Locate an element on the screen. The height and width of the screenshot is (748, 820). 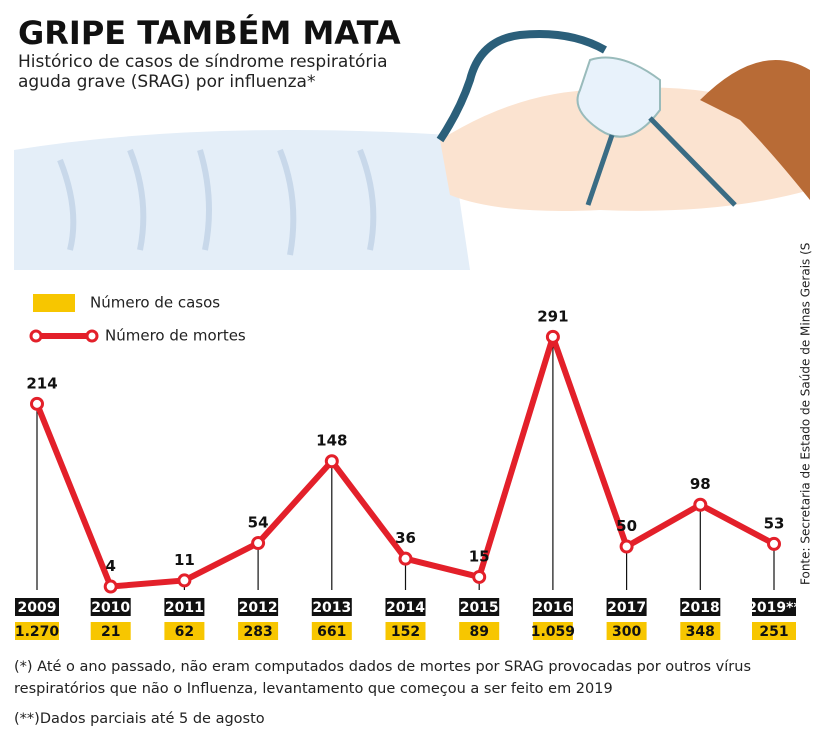
data-label: 62 is located at coordinates (184, 632).